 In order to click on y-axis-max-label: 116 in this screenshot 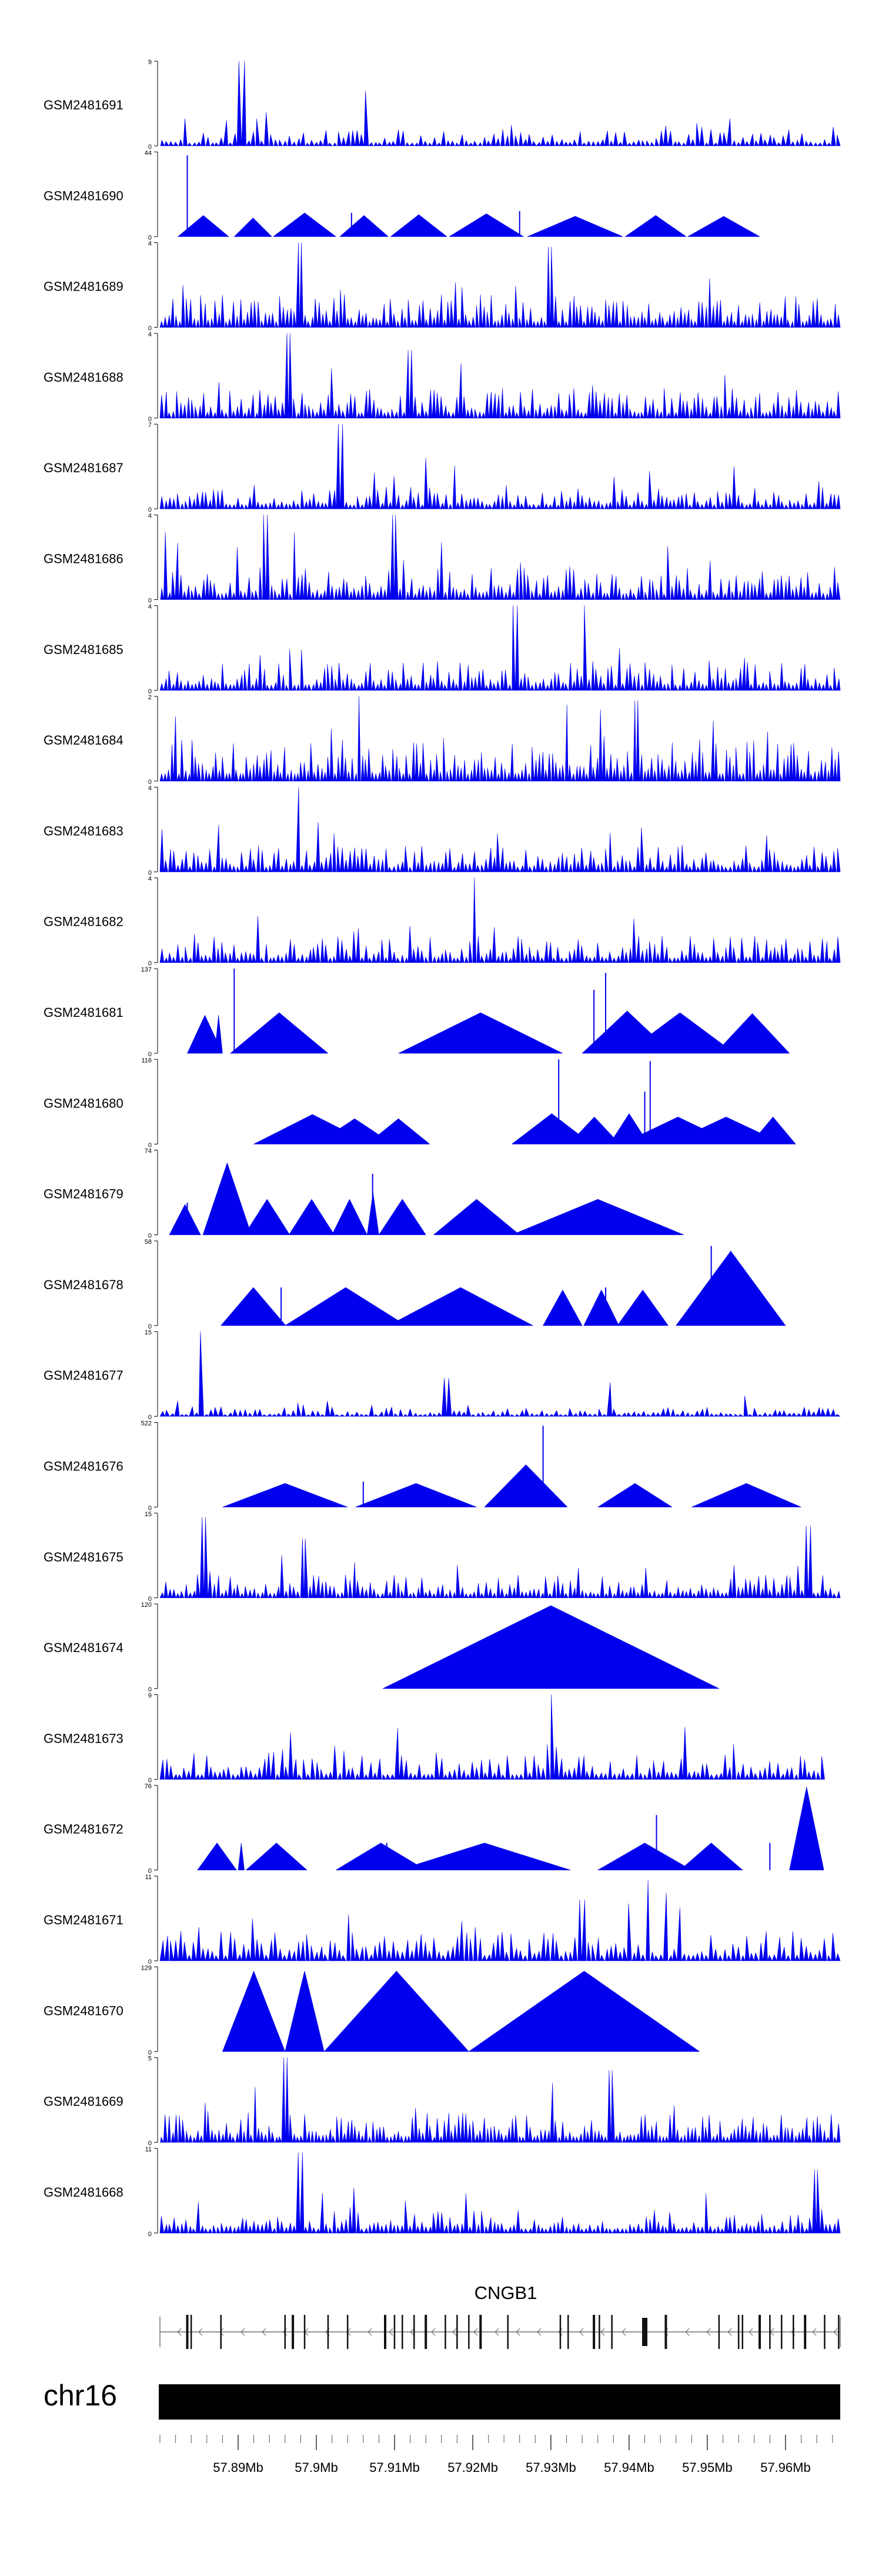, I will do `click(146, 1060)`.